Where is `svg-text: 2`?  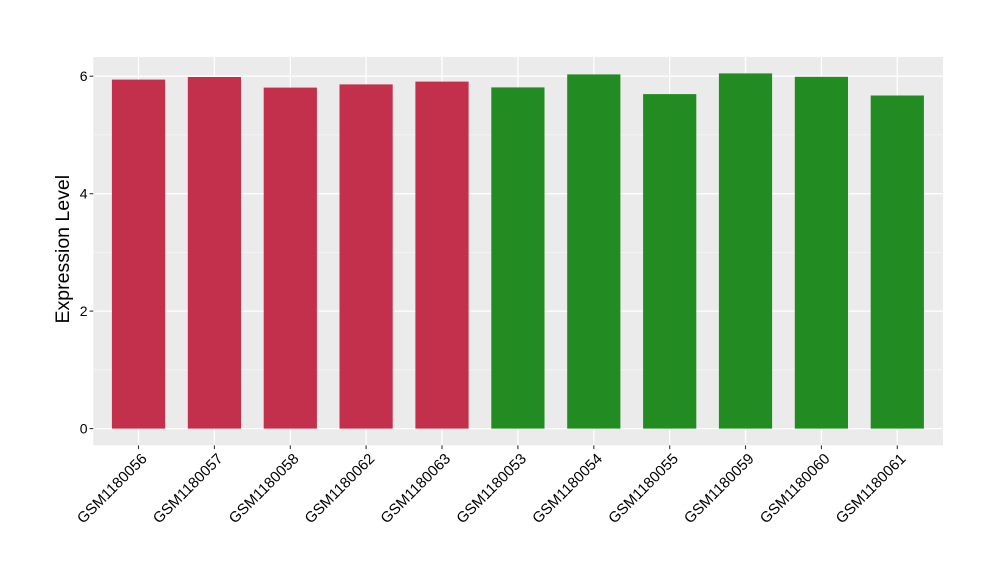 svg-text: 2 is located at coordinates (84, 311).